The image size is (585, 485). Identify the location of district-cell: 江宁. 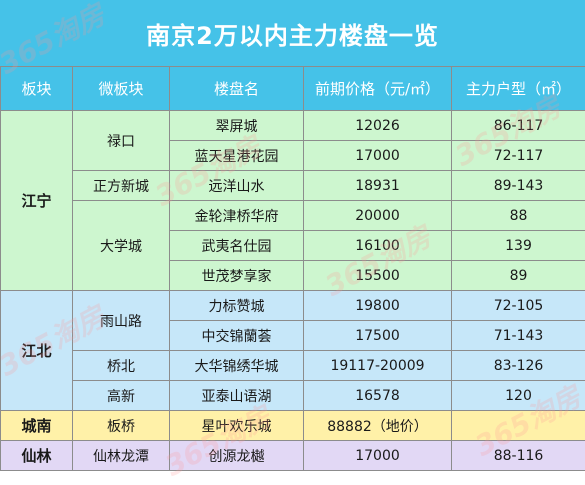
(37, 201).